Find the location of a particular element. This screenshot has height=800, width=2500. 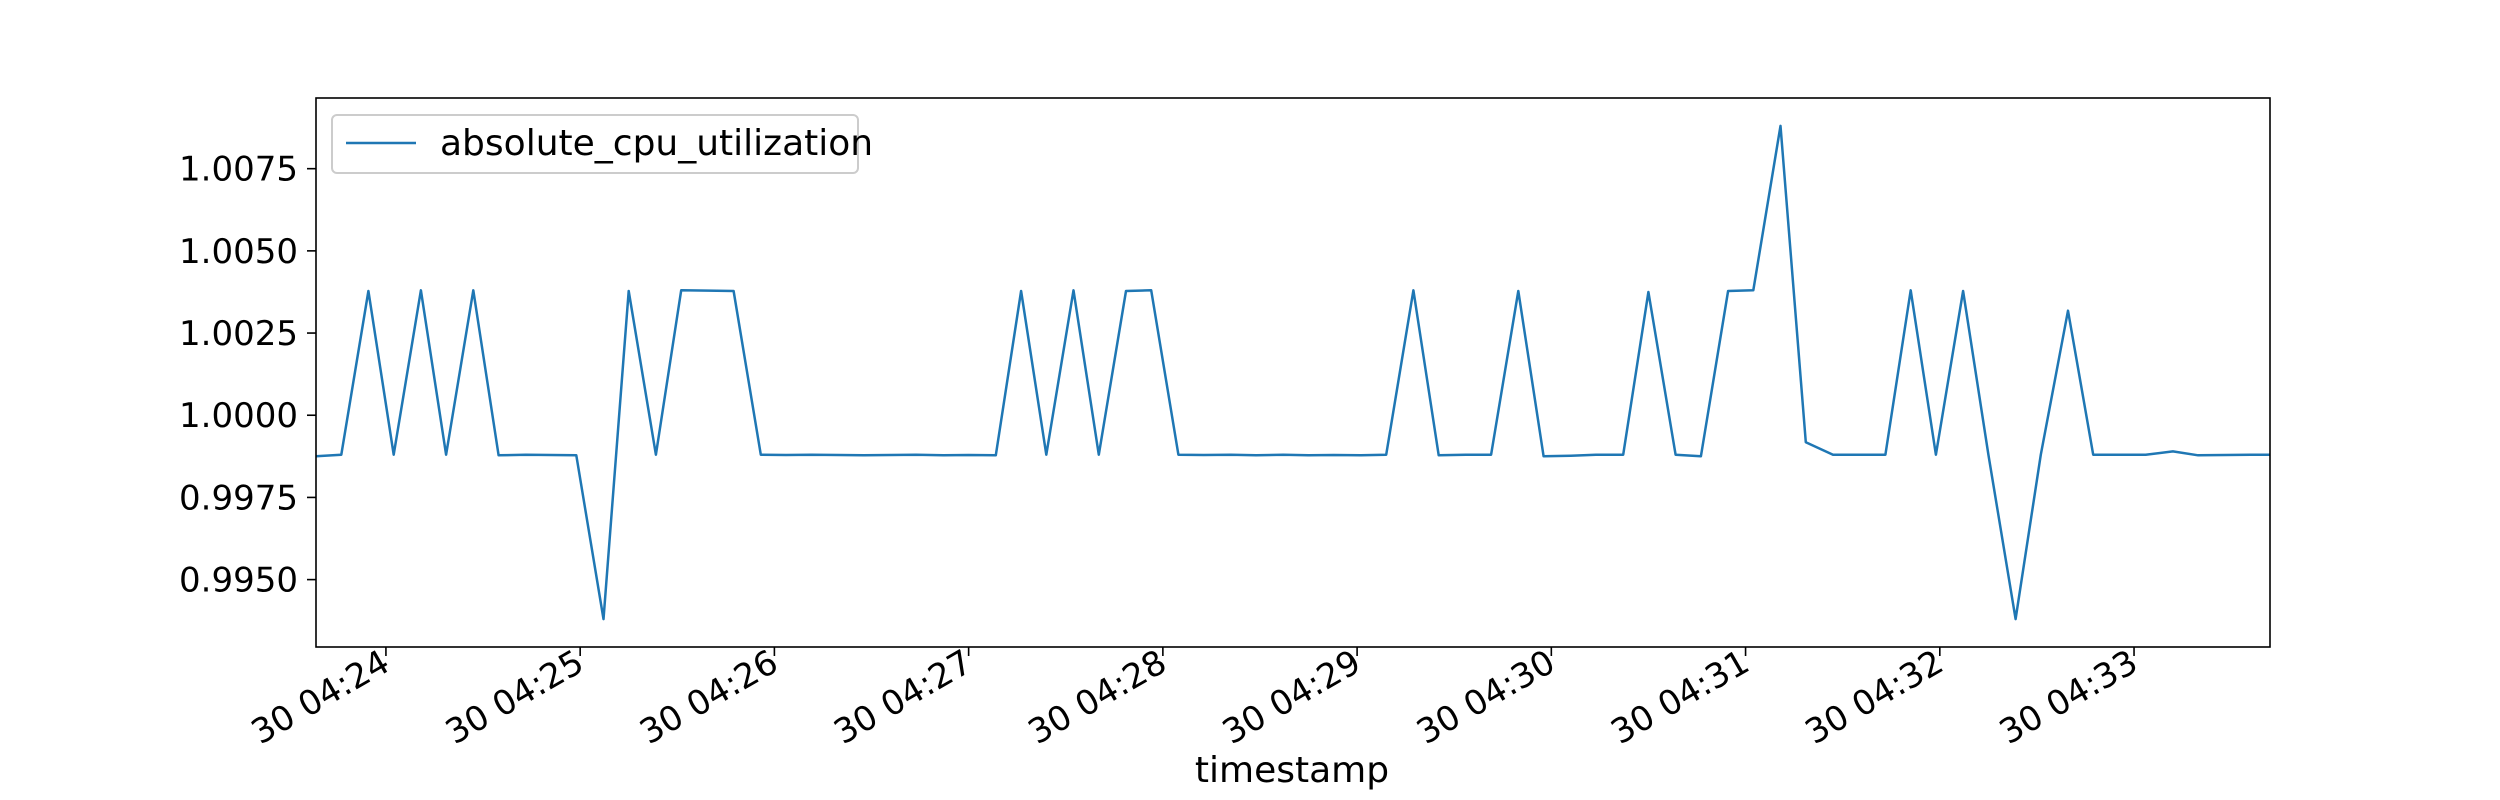

y-tick-label: 1.0050 is located at coordinates (238, 252).